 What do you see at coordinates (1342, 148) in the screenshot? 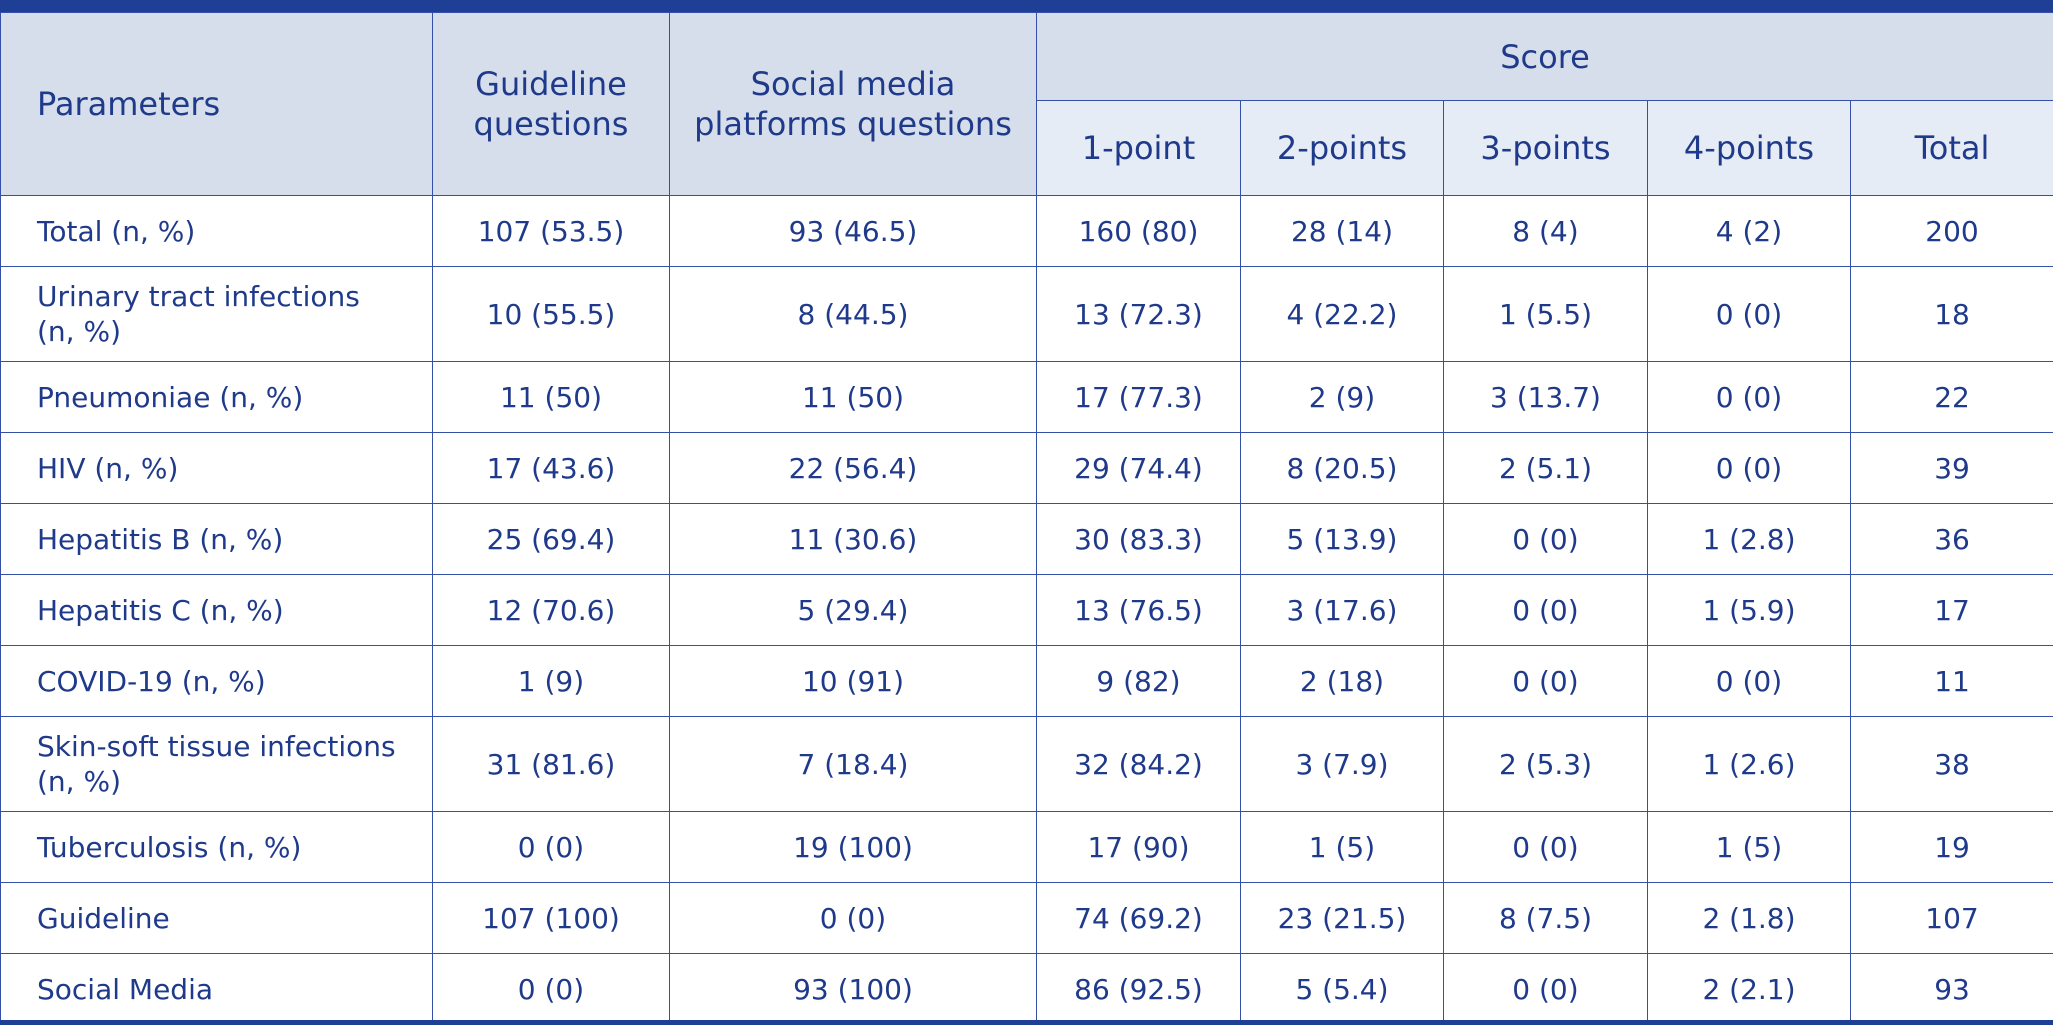
I see `header-2-points: 2-points` at bounding box center [1342, 148].